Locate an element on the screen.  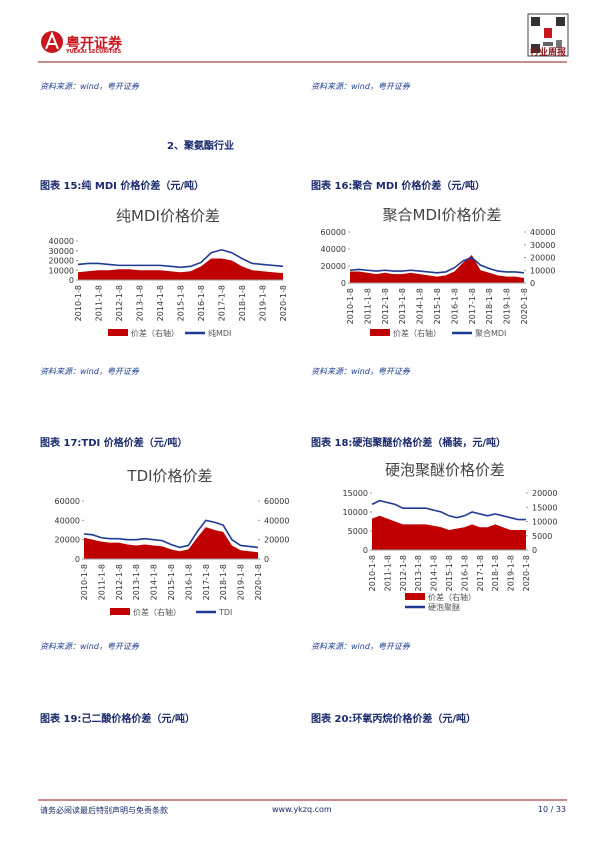
y2-tick-label: 5000 is located at coordinates (542, 536).